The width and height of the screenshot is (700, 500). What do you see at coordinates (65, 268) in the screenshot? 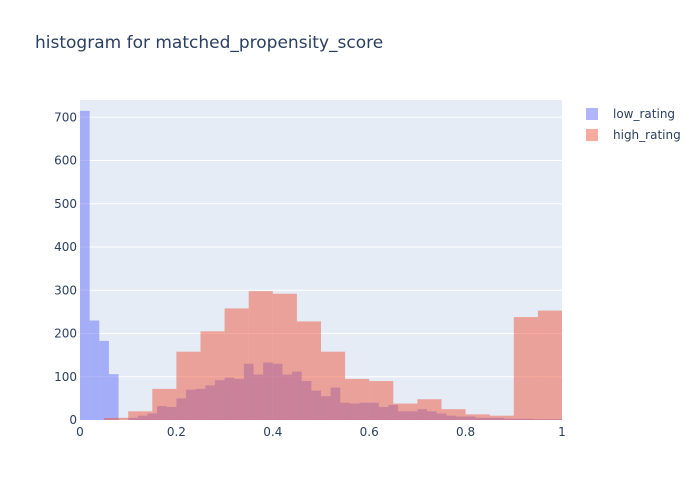
I see `y-axis-ticks: 0 100 200 300 400 500 600 700` at bounding box center [65, 268].